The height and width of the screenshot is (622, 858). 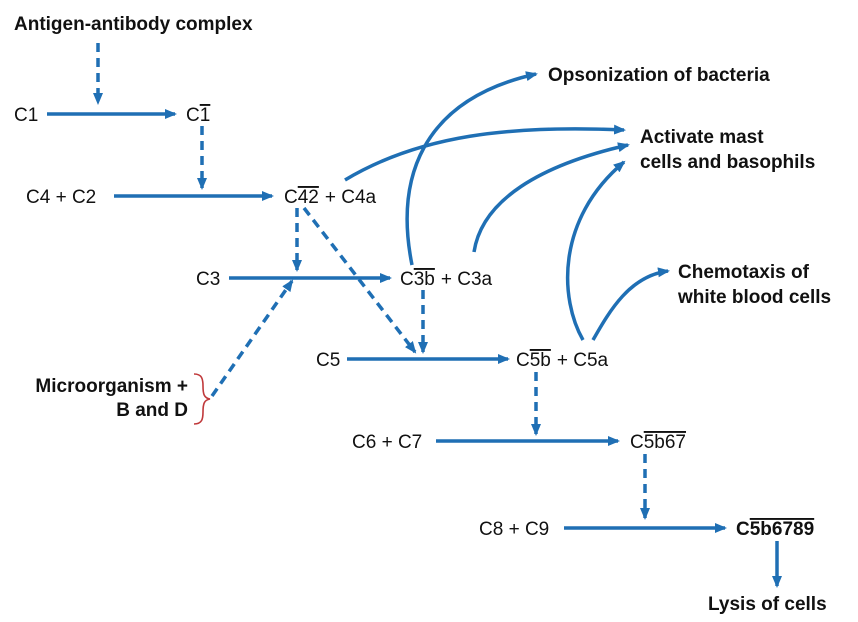 What do you see at coordinates (551, 197) in the screenshot?
I see `arrow-c3a-to-mast-cells` at bounding box center [551, 197].